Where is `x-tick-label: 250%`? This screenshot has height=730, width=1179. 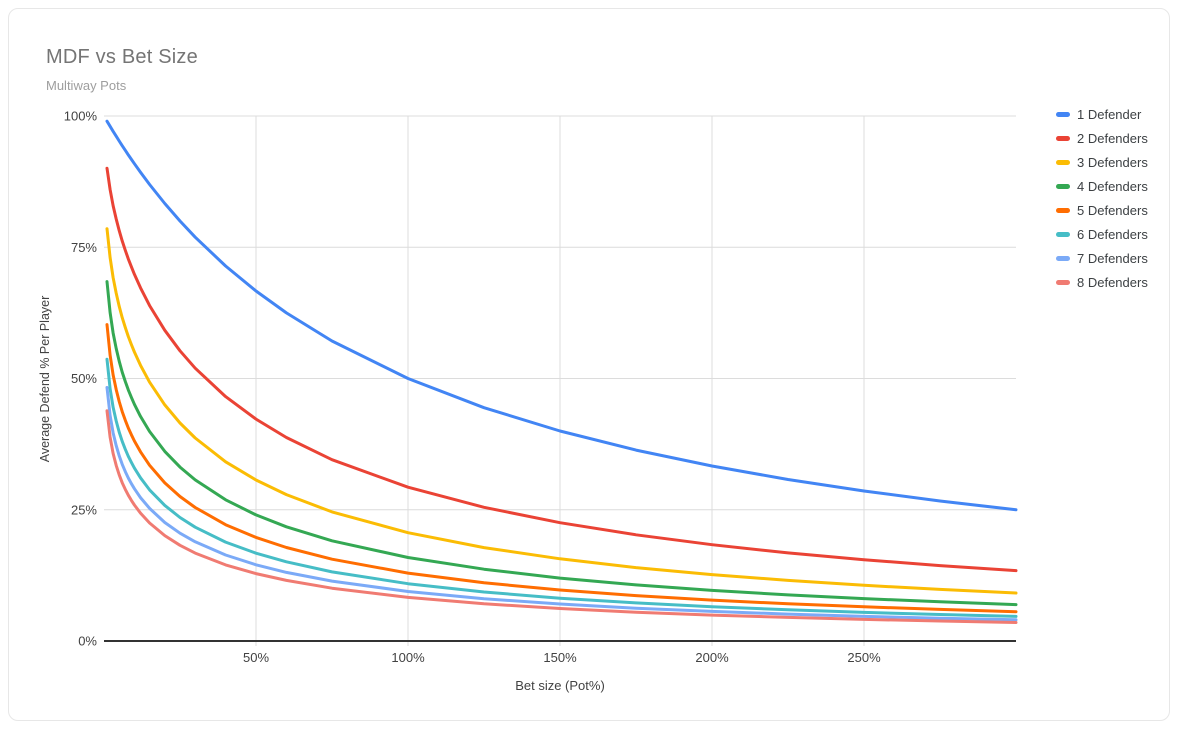
x-tick-label: 250% is located at coordinates (864, 657).